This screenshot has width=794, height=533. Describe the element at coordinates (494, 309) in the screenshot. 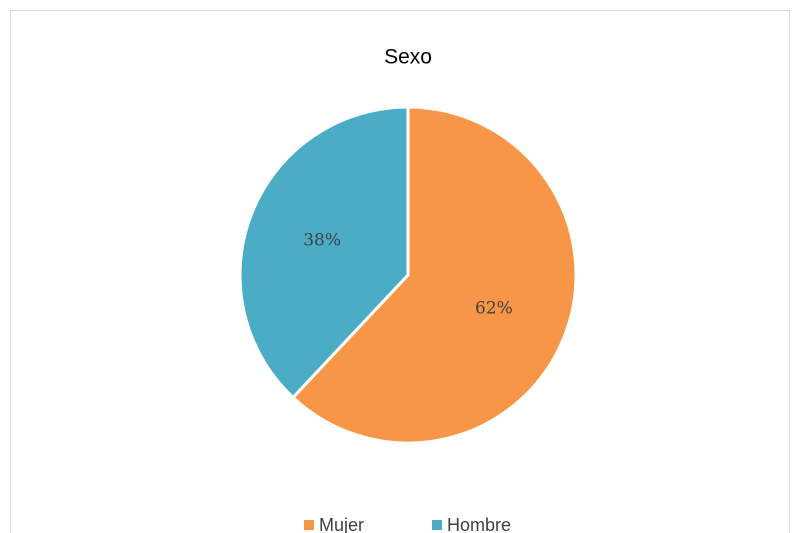

I see `data-label: 62%` at that location.